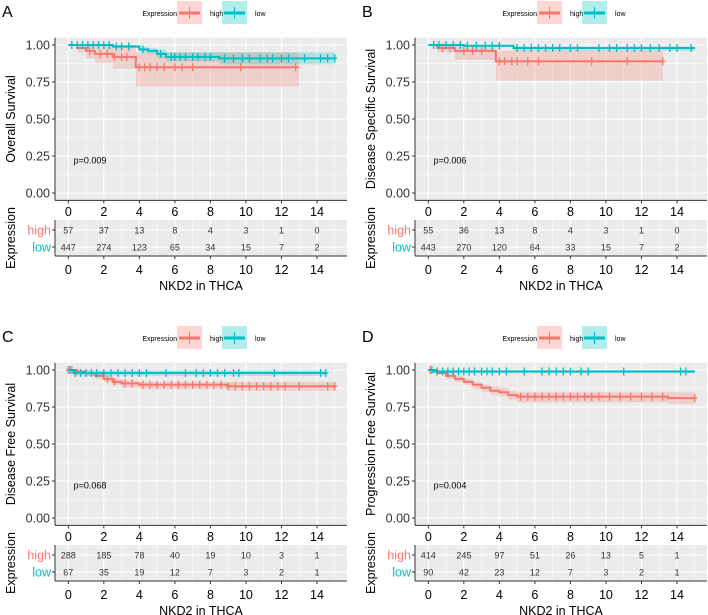 The image size is (708, 615). Describe the element at coordinates (428, 595) in the screenshot. I see `risk-x-tick-label: 0` at that location.